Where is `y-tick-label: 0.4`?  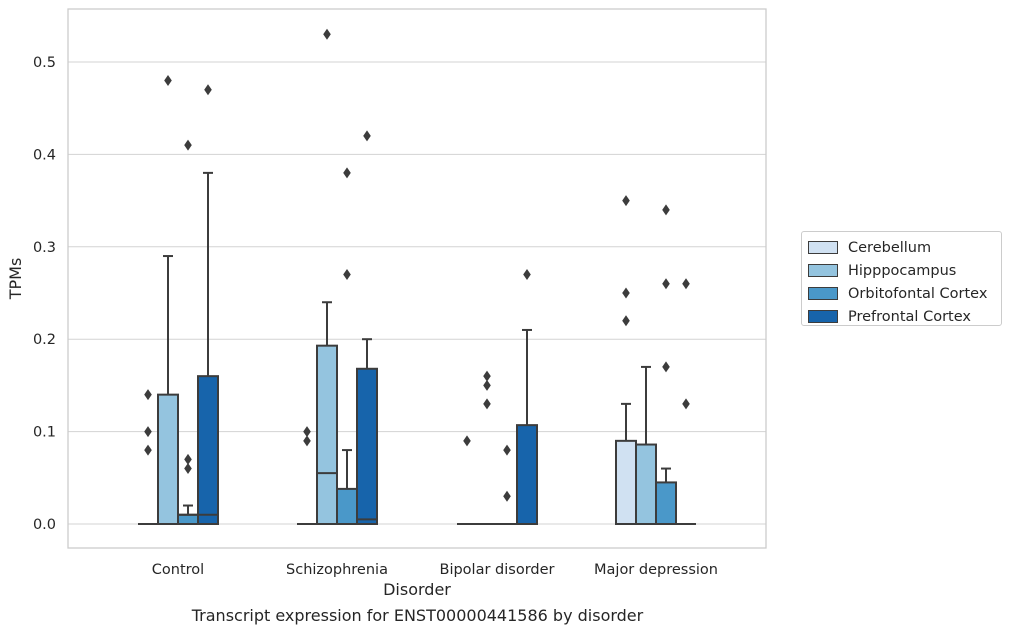
y-tick-label: 0.4 is located at coordinates (44, 155).